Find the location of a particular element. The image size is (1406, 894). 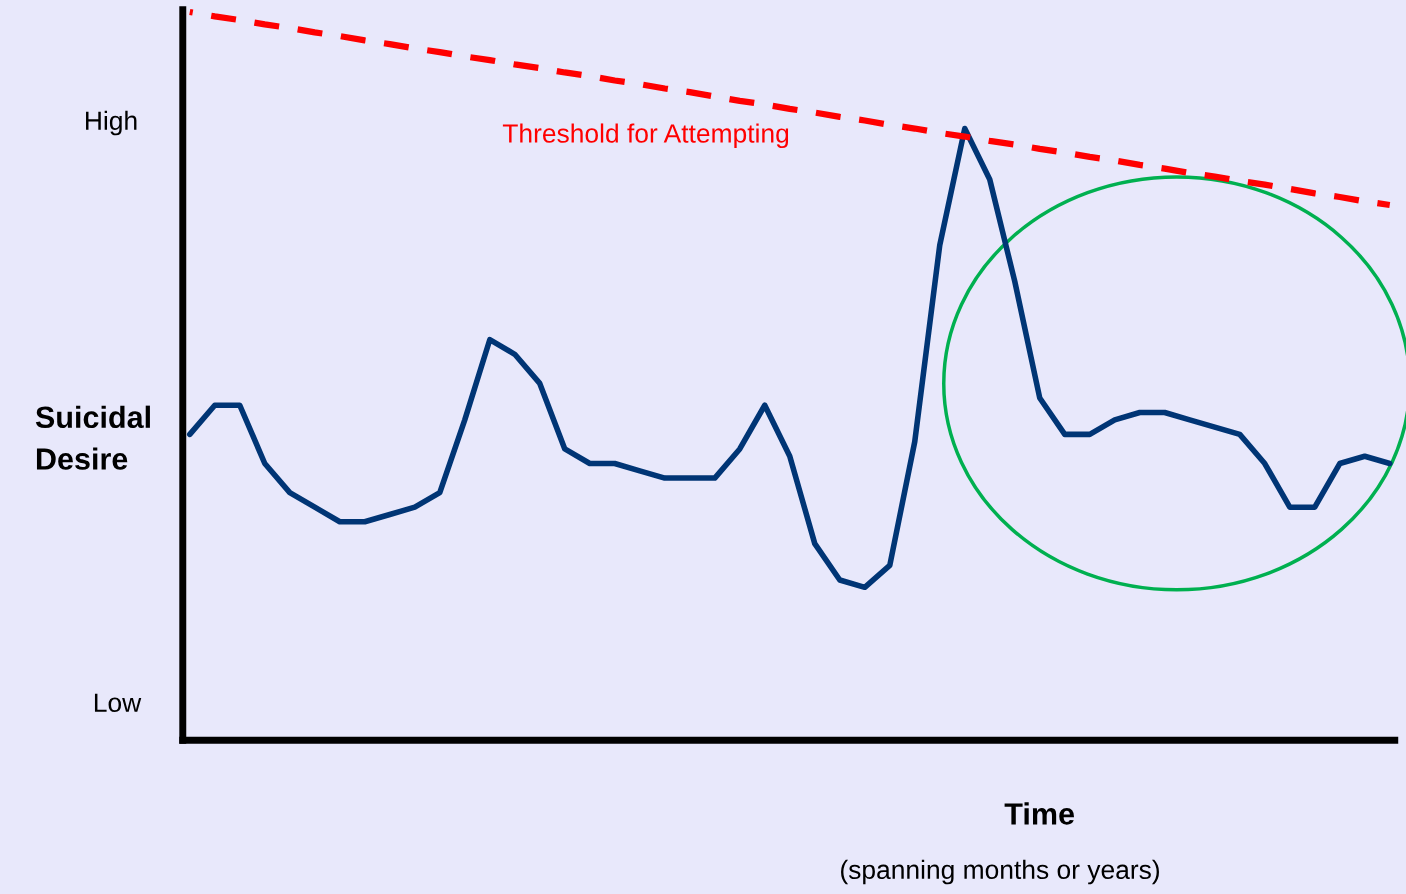

text: High is located at coordinates (111, 123).